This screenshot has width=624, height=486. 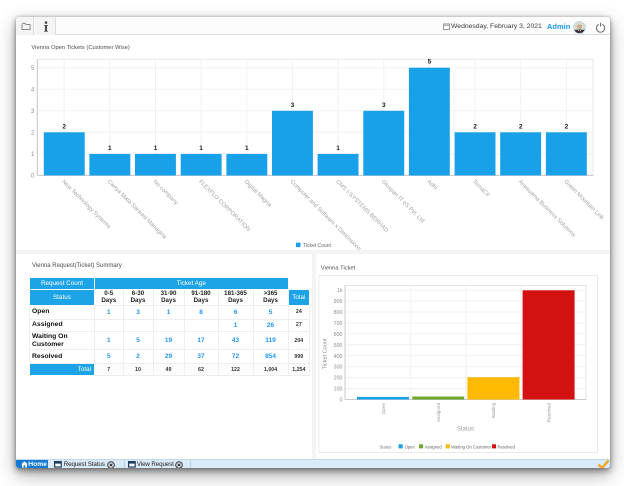 What do you see at coordinates (471, 446) in the screenshot?
I see `svg-text: Waiting On Customer` at bounding box center [471, 446].